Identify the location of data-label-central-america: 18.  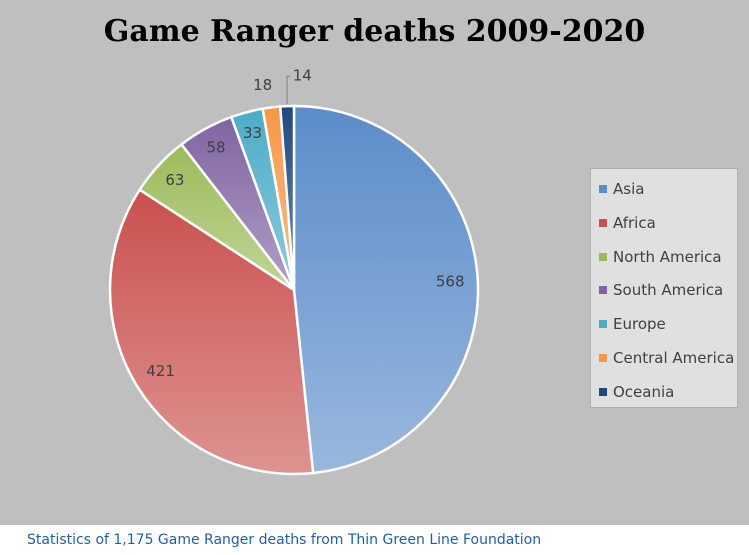
(262, 85).